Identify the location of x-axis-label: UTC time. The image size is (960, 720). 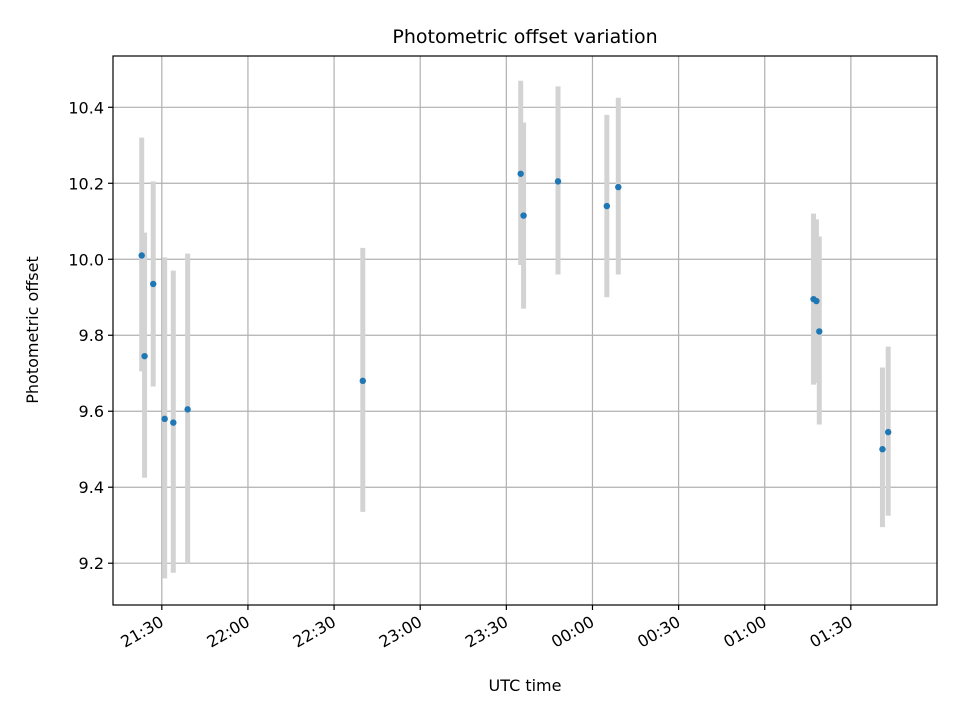
(525, 685).